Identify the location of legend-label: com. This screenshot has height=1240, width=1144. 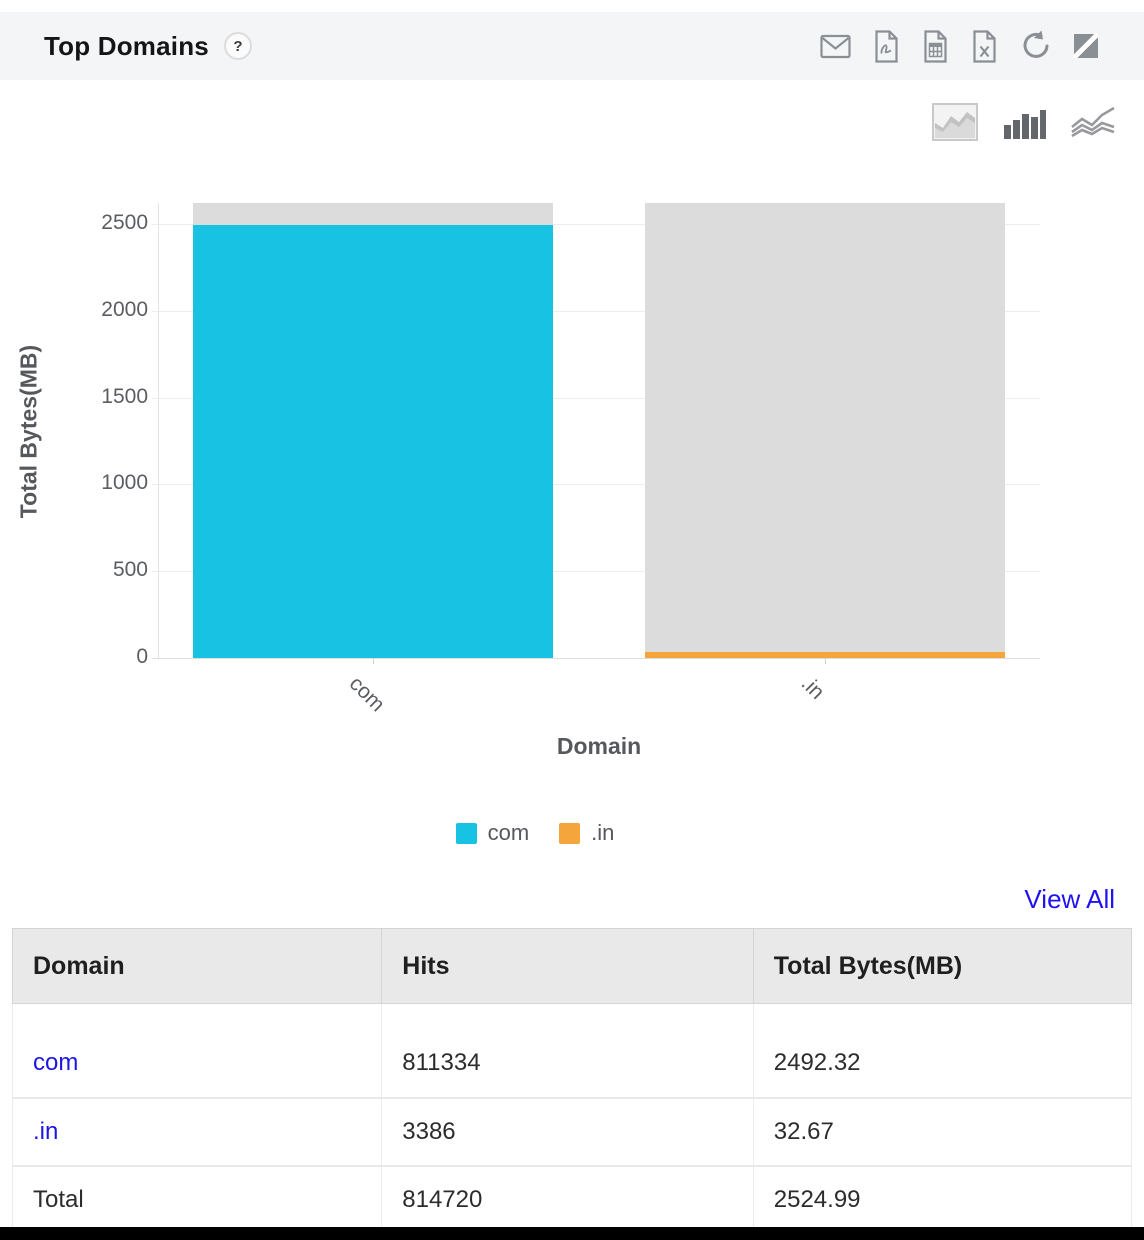
(508, 832).